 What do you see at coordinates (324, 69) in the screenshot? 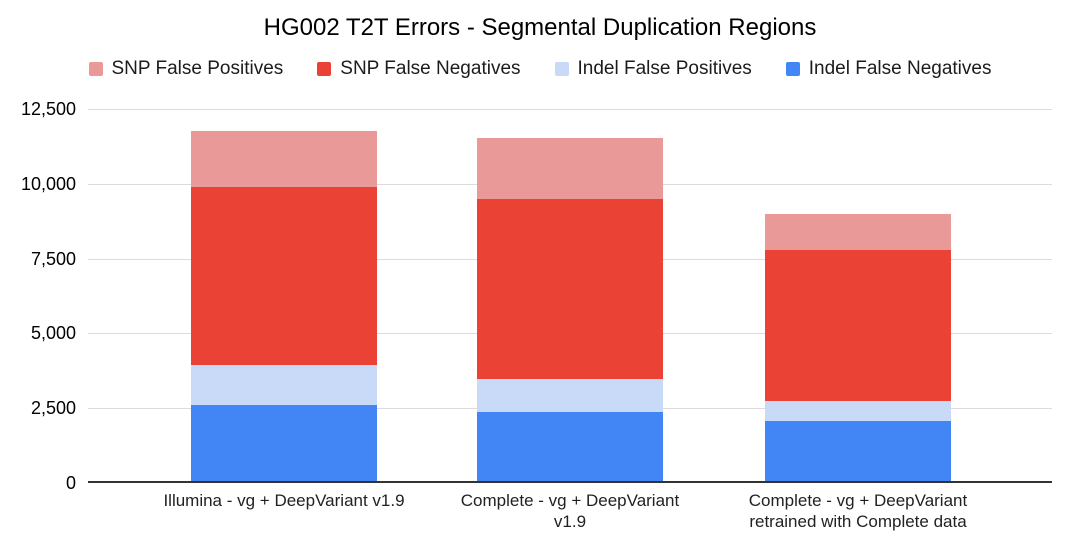
I see `legend-swatch-snp-false-negatives` at bounding box center [324, 69].